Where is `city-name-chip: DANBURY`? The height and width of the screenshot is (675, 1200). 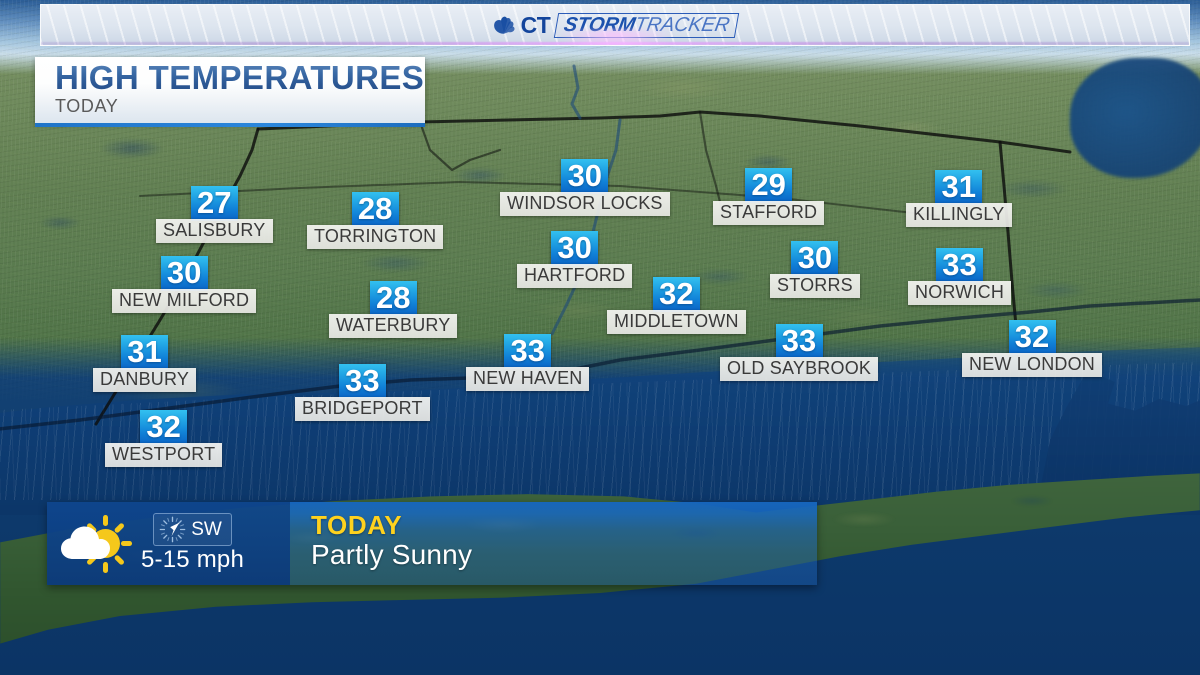 city-name-chip: DANBURY is located at coordinates (145, 380).